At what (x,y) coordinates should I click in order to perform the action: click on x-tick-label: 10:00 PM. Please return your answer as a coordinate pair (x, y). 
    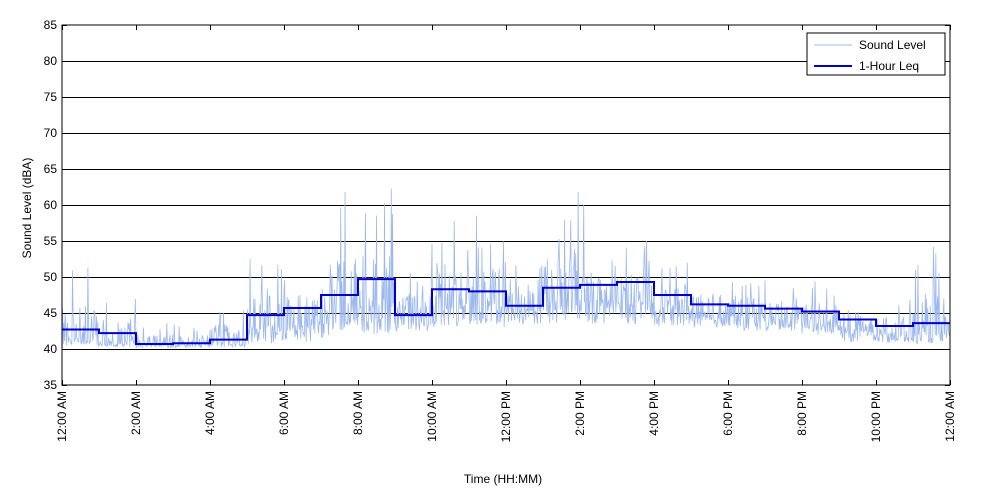
    Looking at the image, I should click on (876, 416).